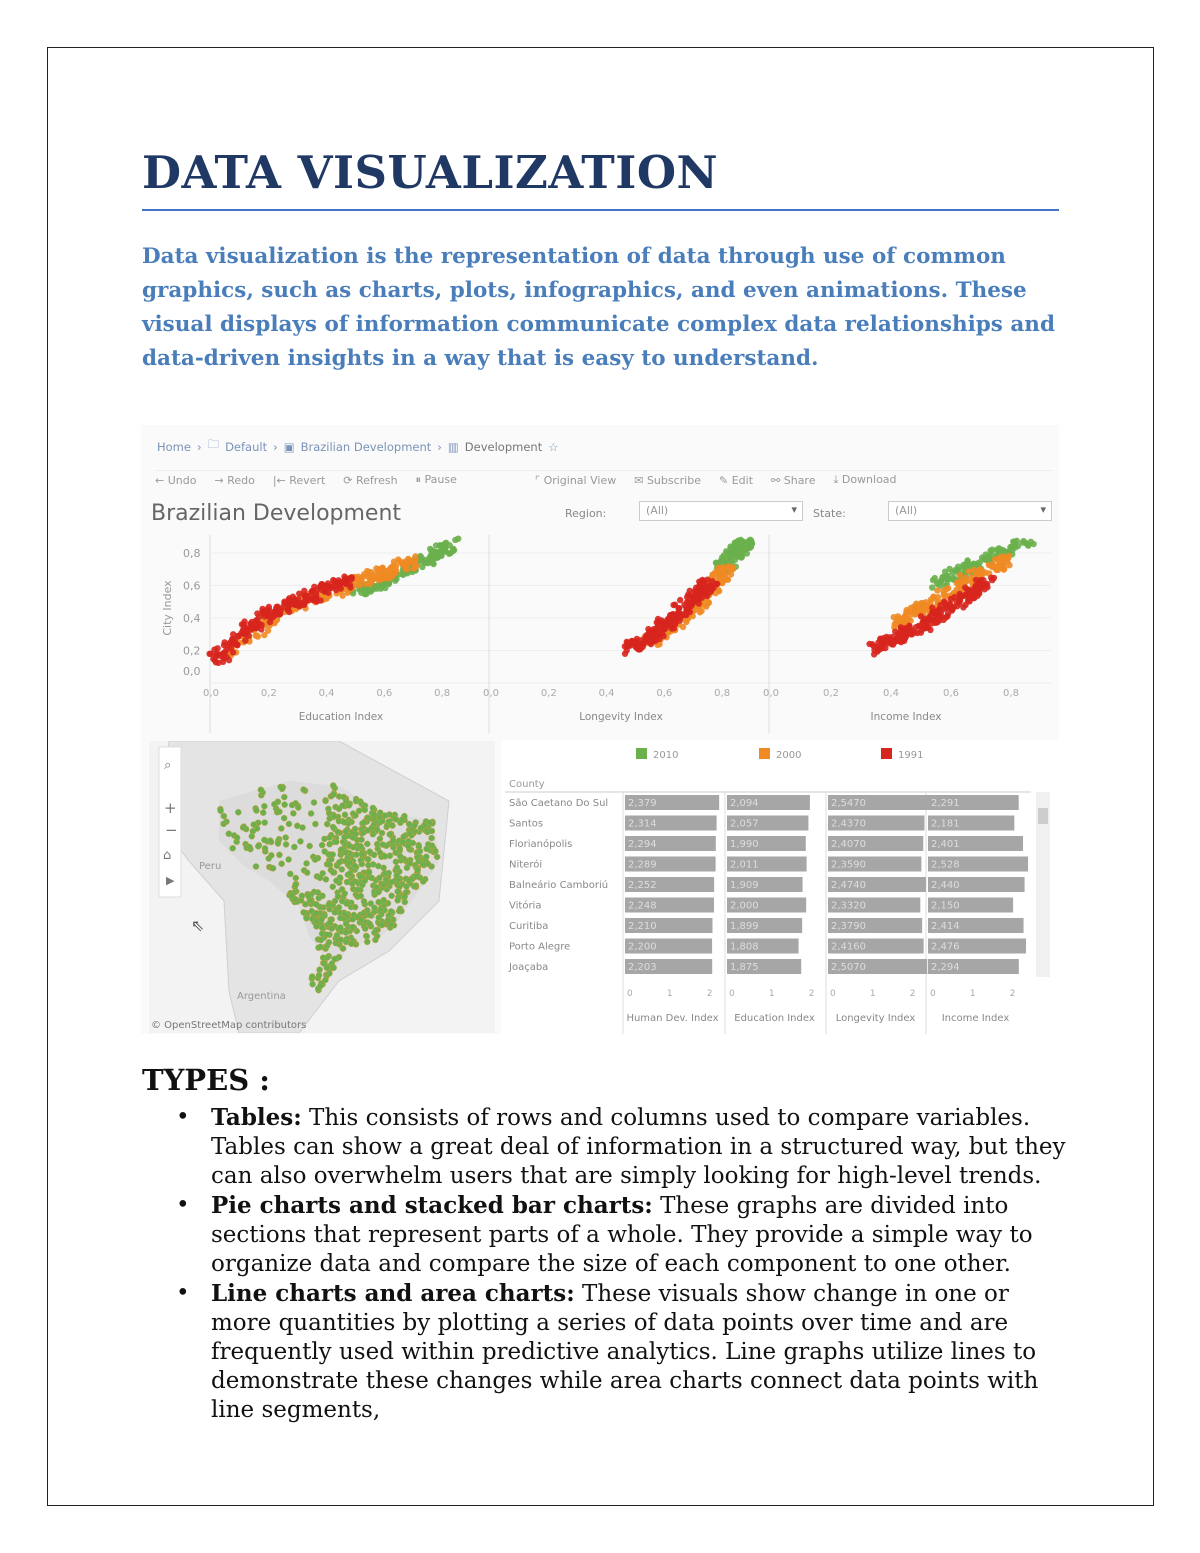 This screenshot has width=1200, height=1553. I want to click on x-tick-label: 0,4, so click(327, 693).